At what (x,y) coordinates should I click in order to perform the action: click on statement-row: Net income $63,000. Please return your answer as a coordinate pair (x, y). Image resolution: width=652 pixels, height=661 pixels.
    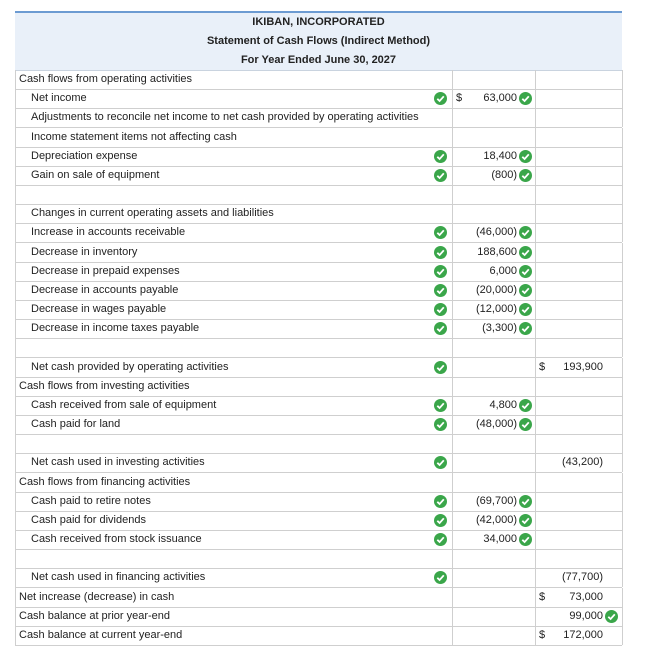
    Looking at the image, I should click on (319, 99).